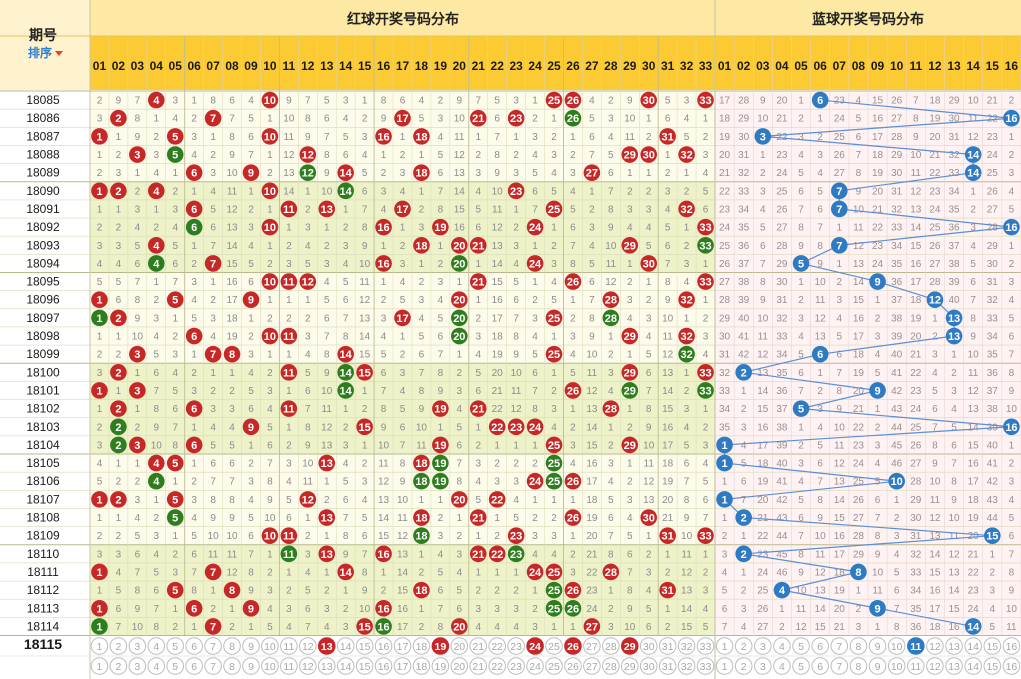  I want to click on red-pick-option: 13, so click(326, 666).